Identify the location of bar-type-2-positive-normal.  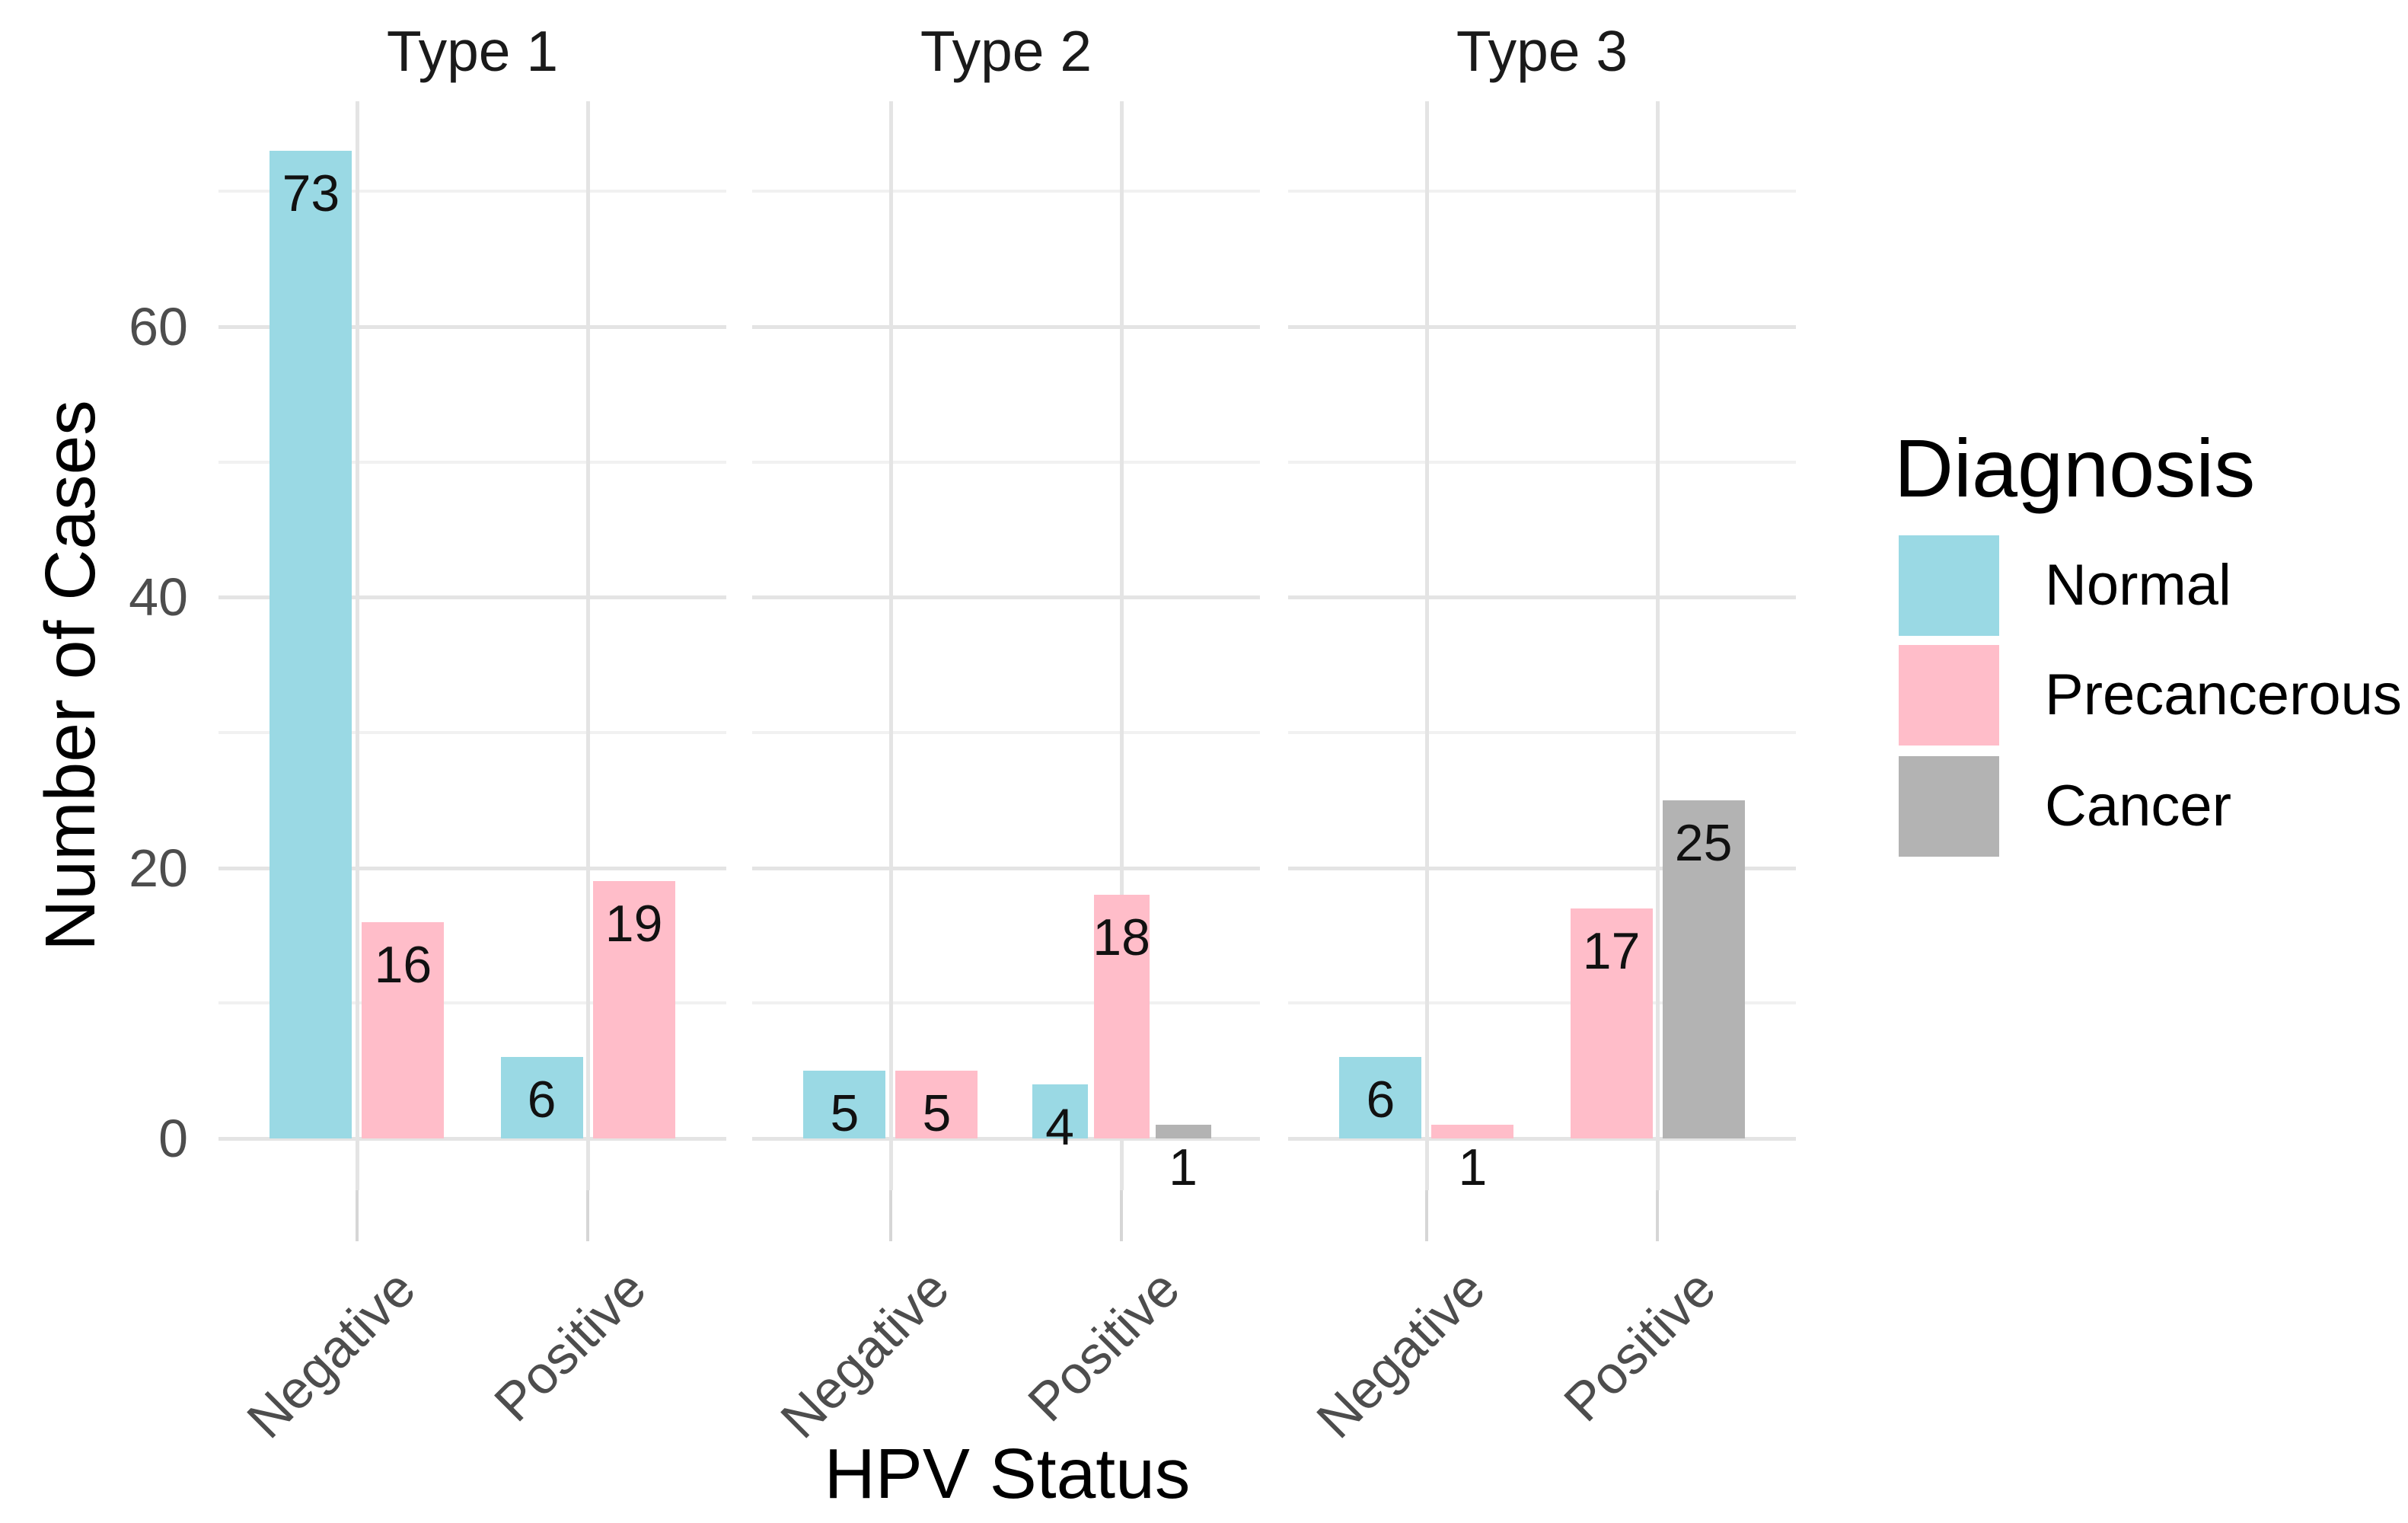
(1060, 1111).